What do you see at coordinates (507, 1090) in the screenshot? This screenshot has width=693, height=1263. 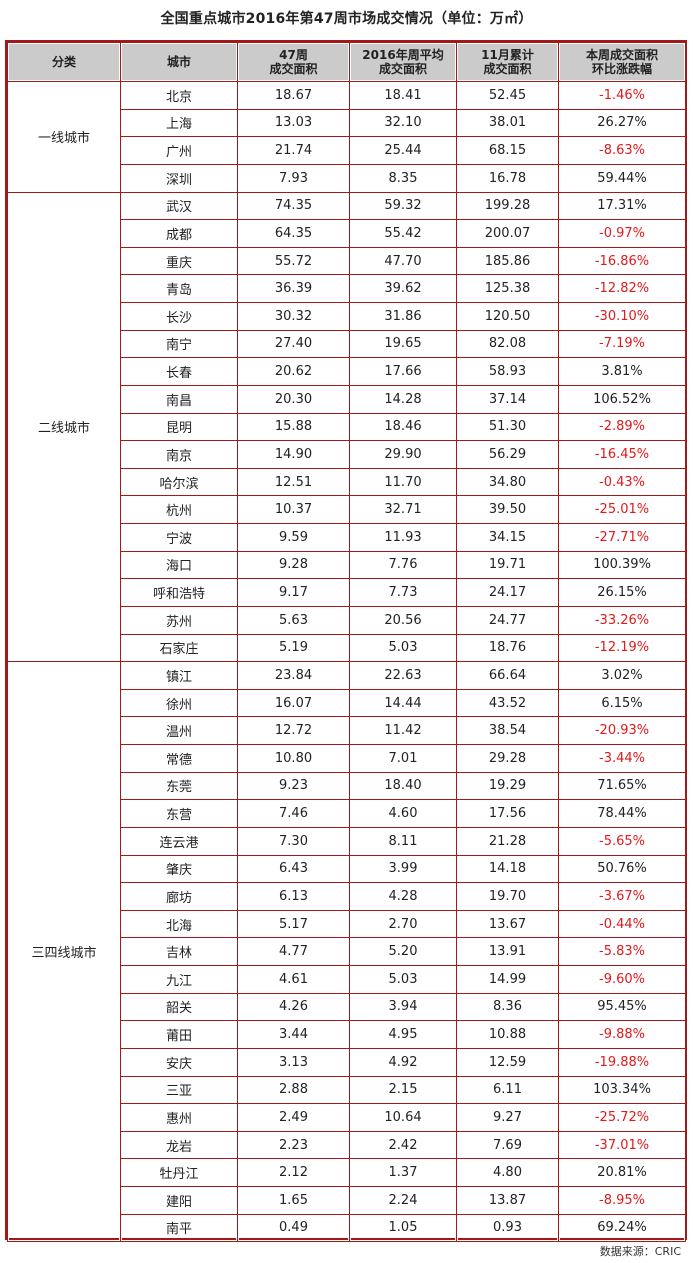 I see `nov-total-cell: 6.11` at bounding box center [507, 1090].